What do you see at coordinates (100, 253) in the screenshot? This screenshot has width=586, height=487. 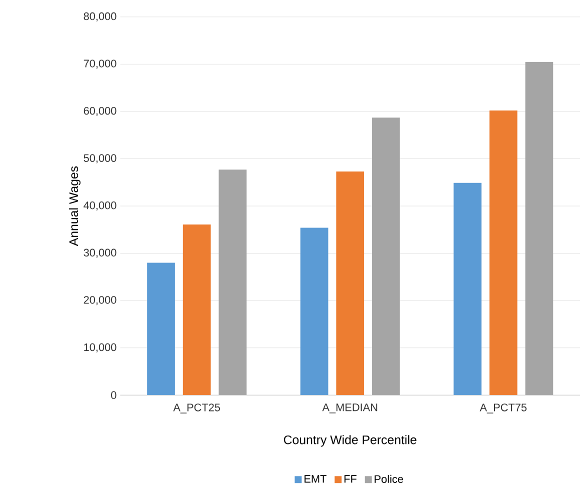 I see `y-tick-label: 30,000` at bounding box center [100, 253].